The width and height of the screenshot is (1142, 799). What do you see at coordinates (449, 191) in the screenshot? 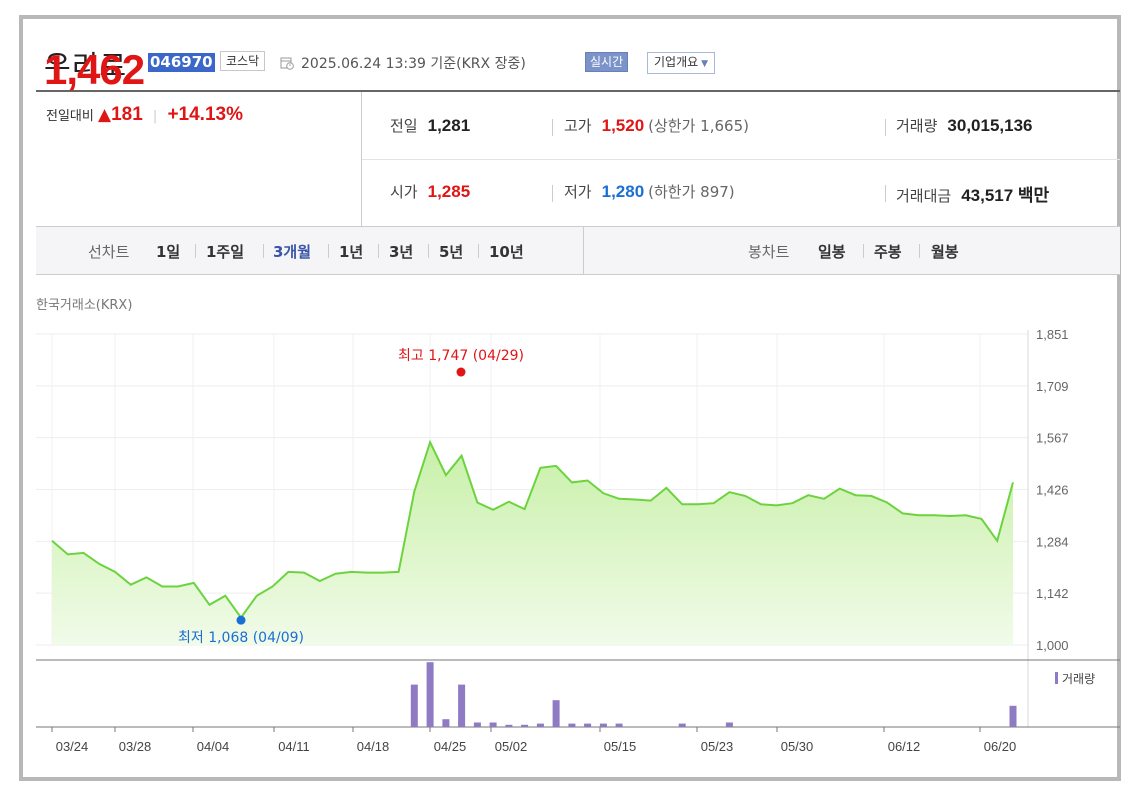
I see `open-value: 1,285` at bounding box center [449, 191].